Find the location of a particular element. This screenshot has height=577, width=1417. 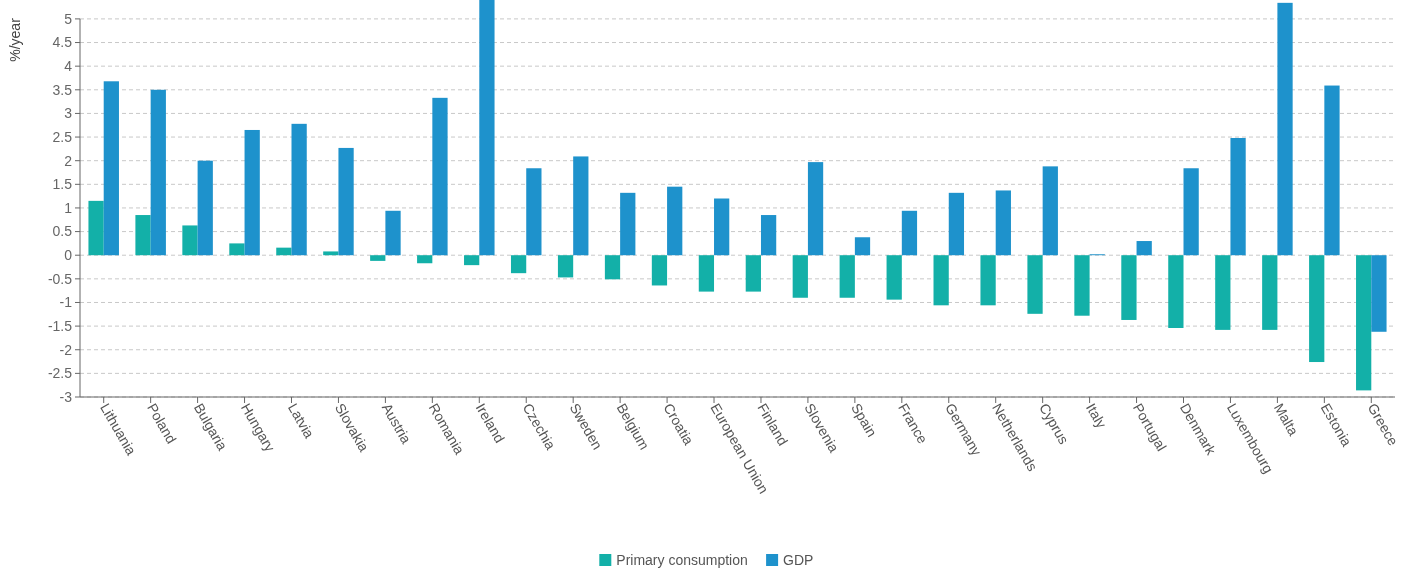

y-tick-label: -2 is located at coordinates (66, 349).